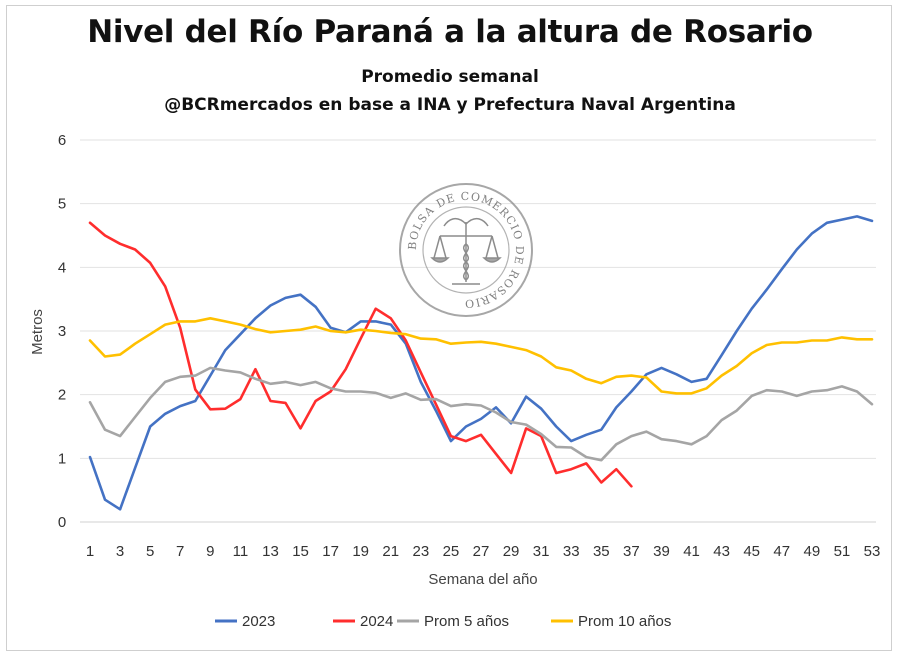 The image size is (900, 658). What do you see at coordinates (631, 551) in the screenshot?
I see `x-tick-label: 37` at bounding box center [631, 551].